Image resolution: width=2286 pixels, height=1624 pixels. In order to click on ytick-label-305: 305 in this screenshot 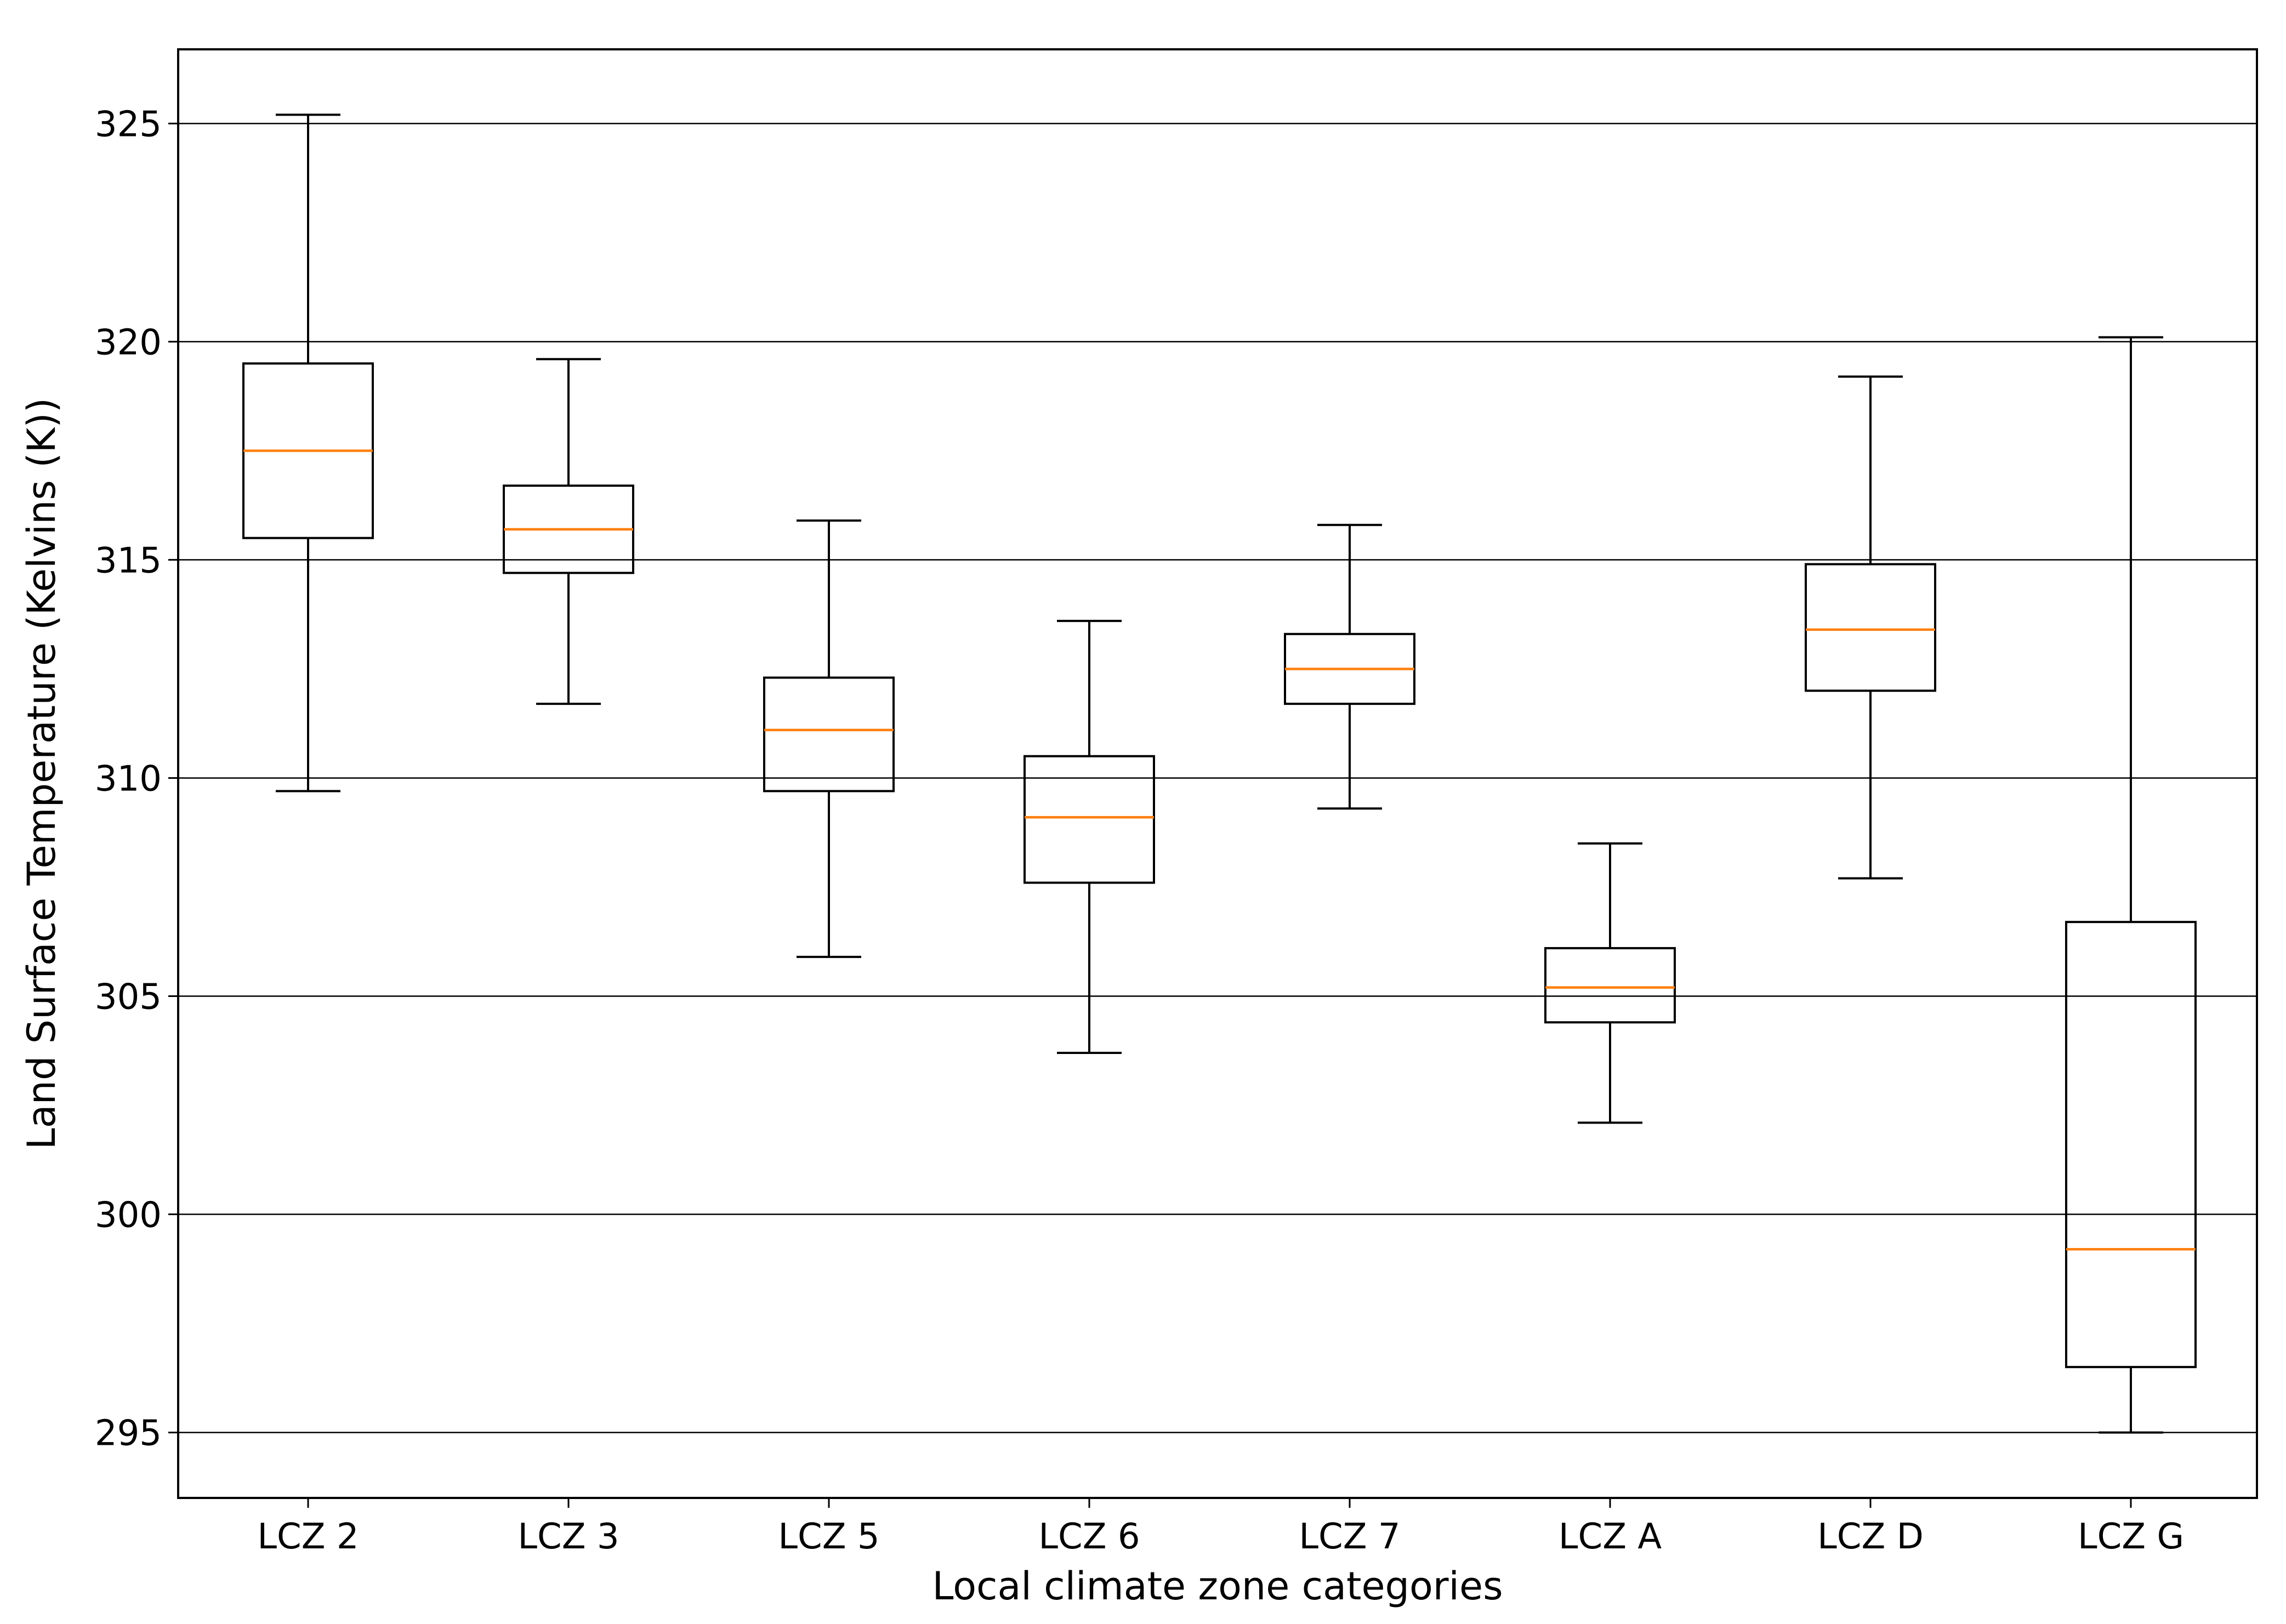, I will do `click(128, 997)`.